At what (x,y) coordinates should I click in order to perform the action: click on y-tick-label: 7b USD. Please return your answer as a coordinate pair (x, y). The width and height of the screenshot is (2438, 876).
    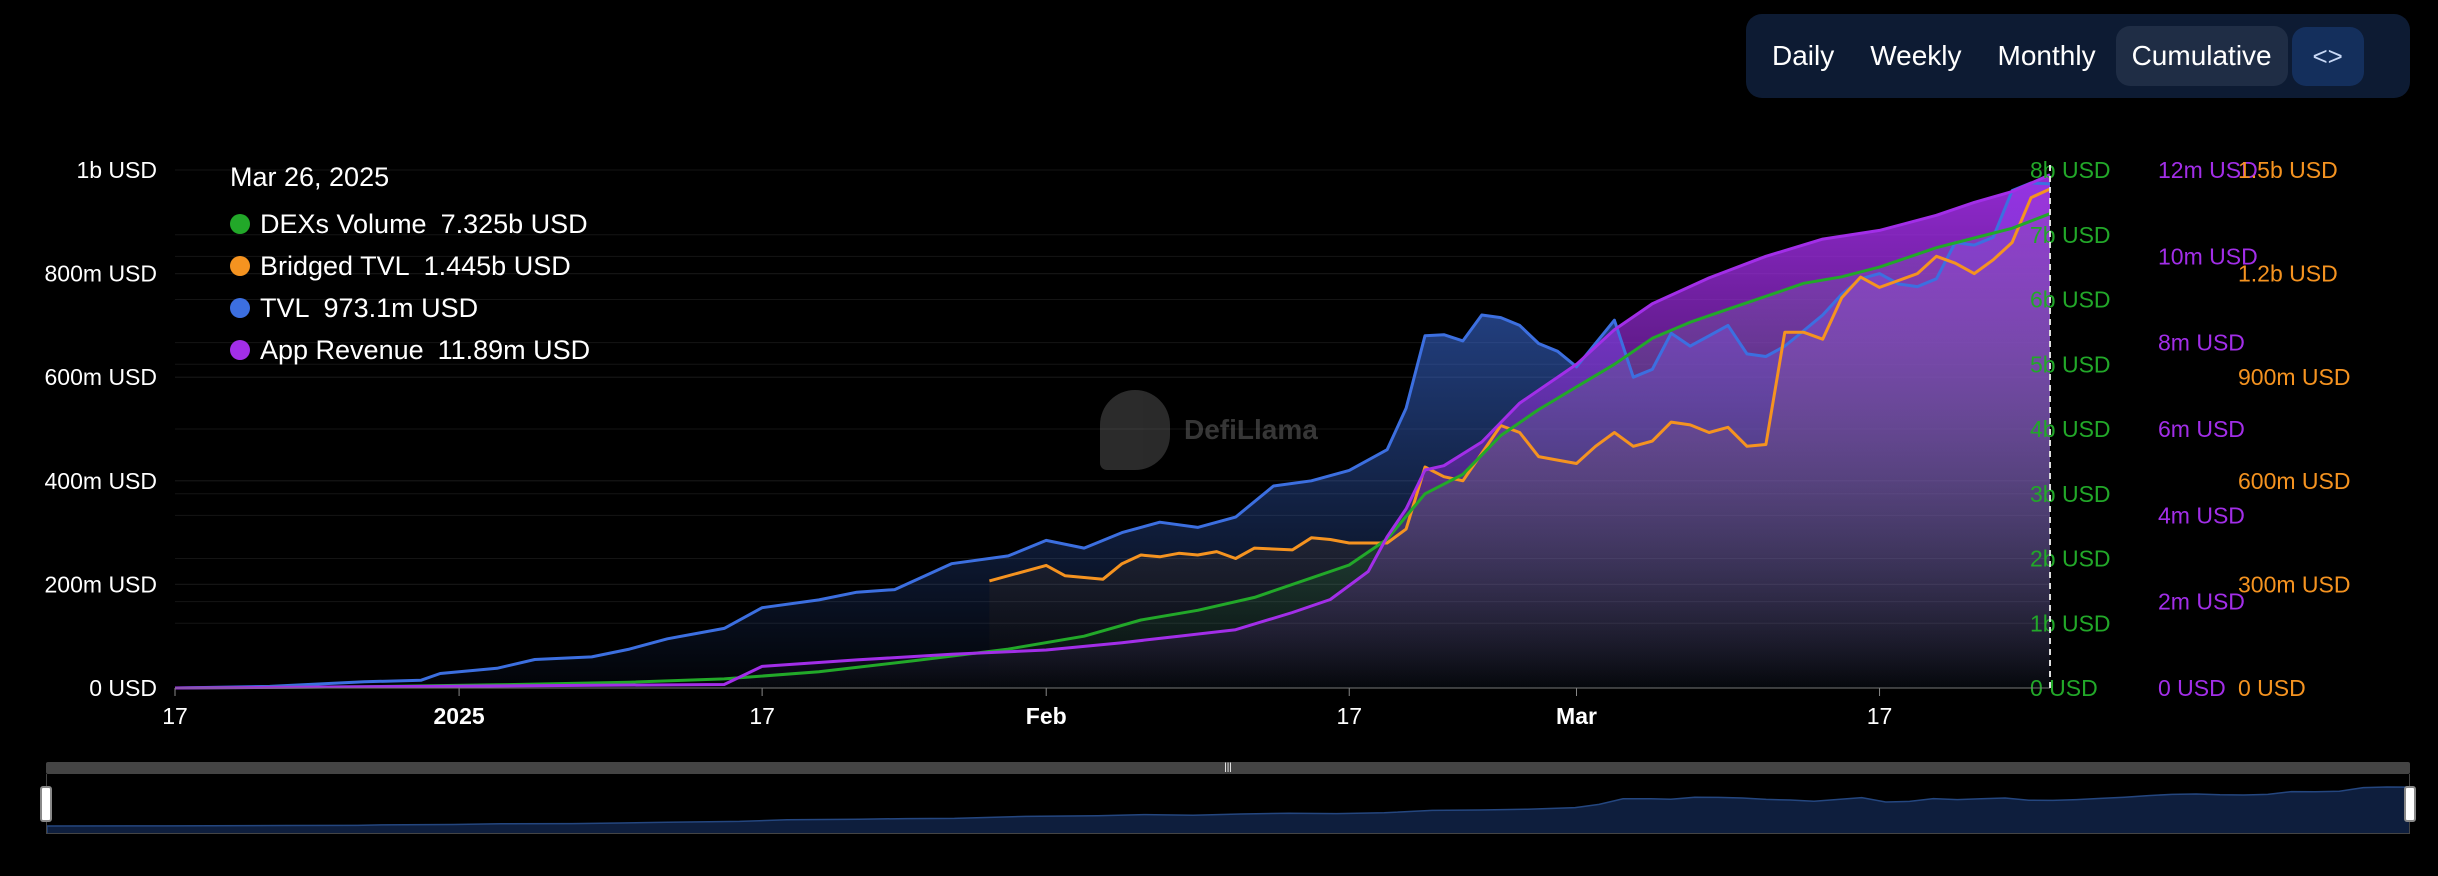
    Looking at the image, I should click on (2070, 235).